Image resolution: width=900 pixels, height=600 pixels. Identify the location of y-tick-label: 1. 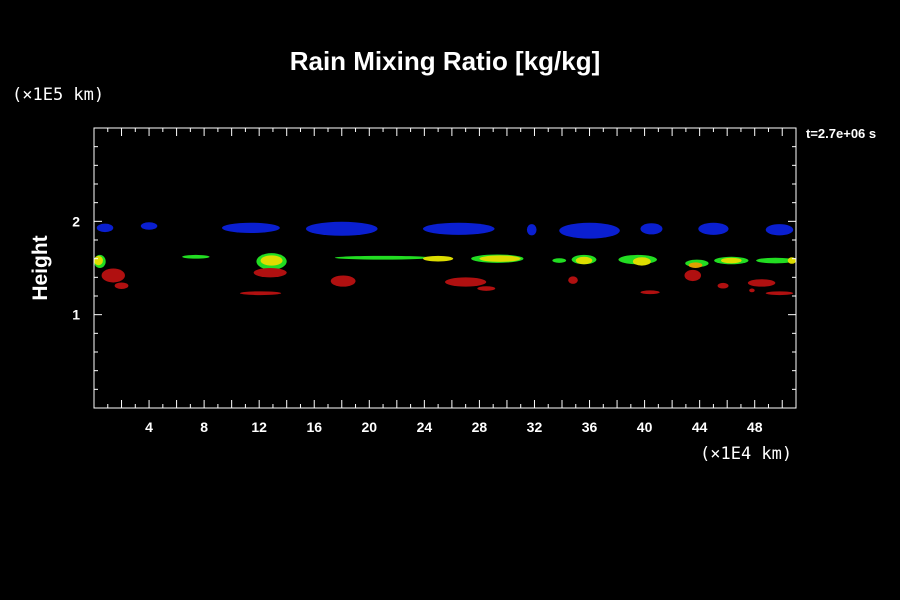
(76, 315).